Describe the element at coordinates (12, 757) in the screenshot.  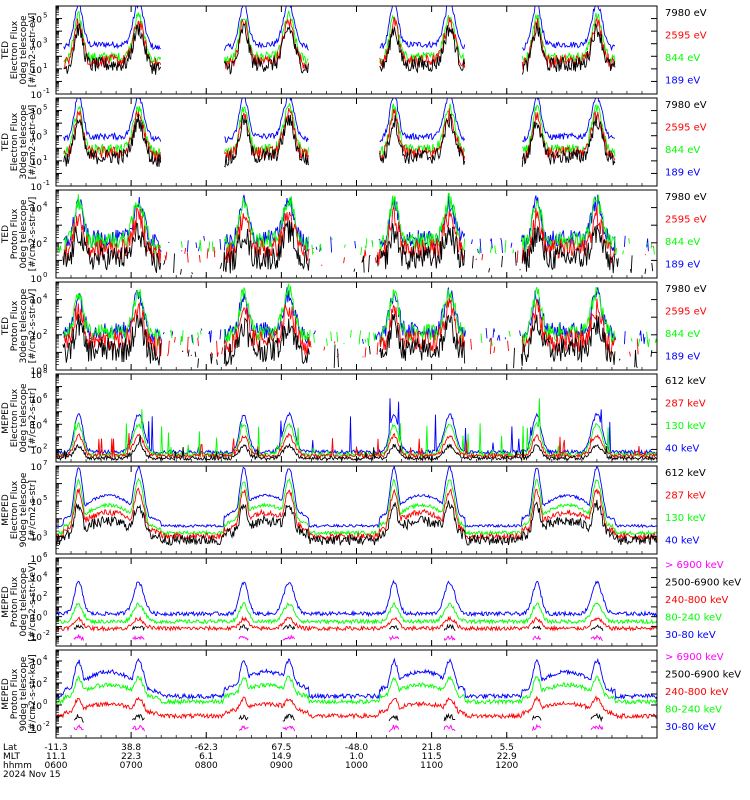
I see `xaxis-row-label: MLT` at that location.